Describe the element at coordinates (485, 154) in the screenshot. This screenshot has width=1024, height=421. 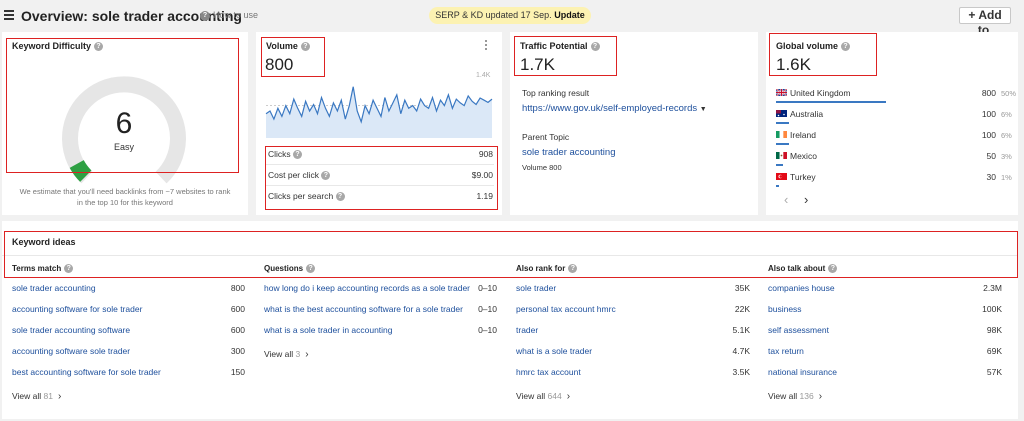
I see `stat-value-clicks: 908` at that location.